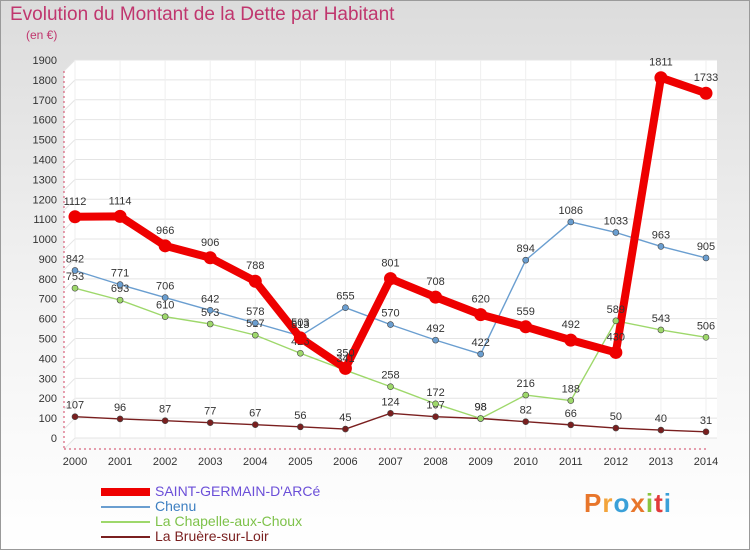  What do you see at coordinates (255, 414) in the screenshot?
I see `data-label: 67` at bounding box center [255, 414].